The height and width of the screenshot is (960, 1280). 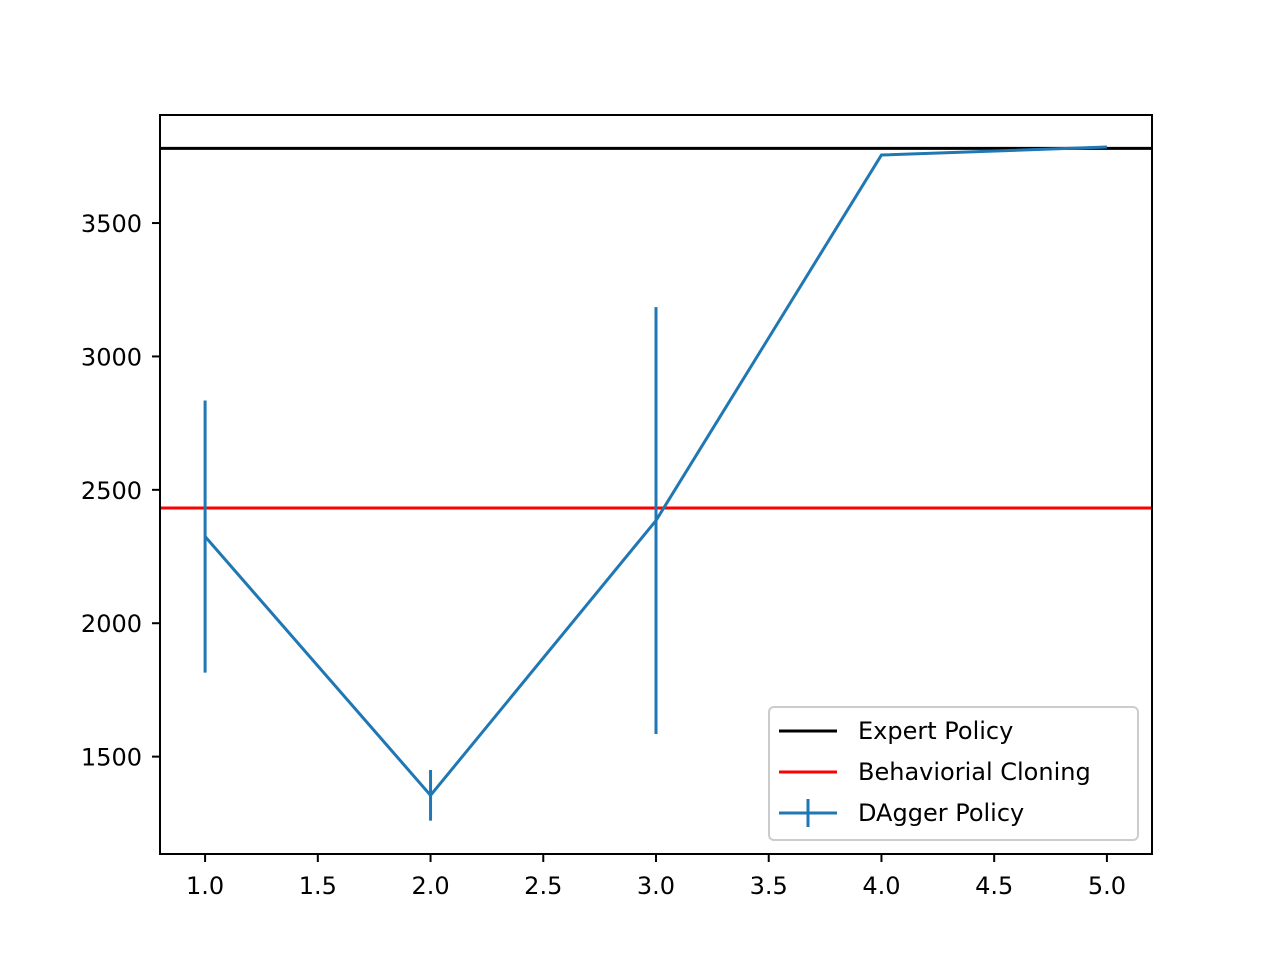 What do you see at coordinates (205, 886) in the screenshot?
I see `x-tick-label: 1.0` at bounding box center [205, 886].